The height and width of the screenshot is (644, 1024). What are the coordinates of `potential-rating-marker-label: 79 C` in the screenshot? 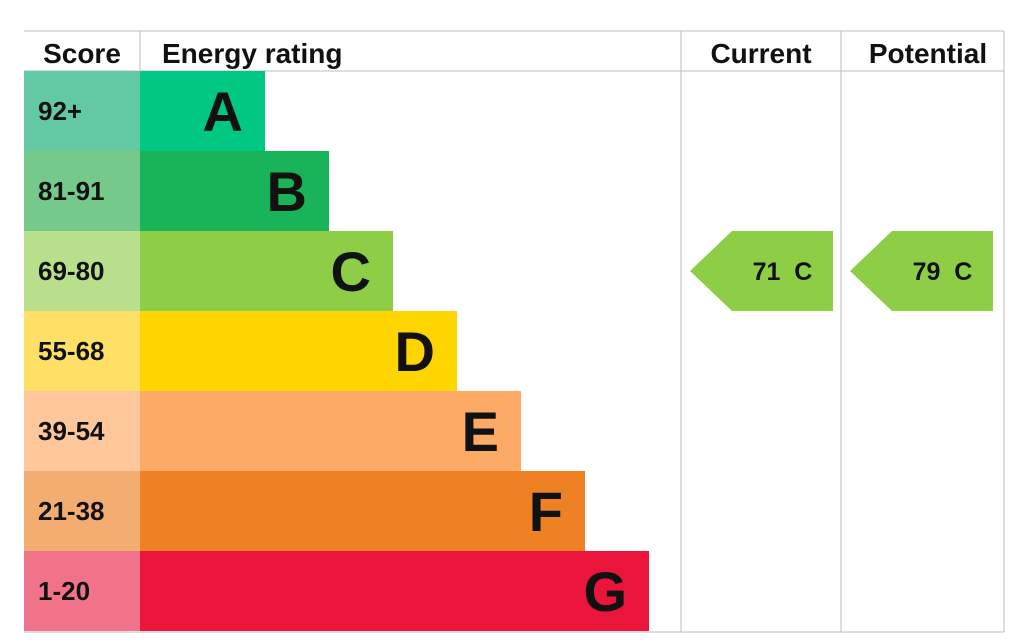 It's located at (943, 272).